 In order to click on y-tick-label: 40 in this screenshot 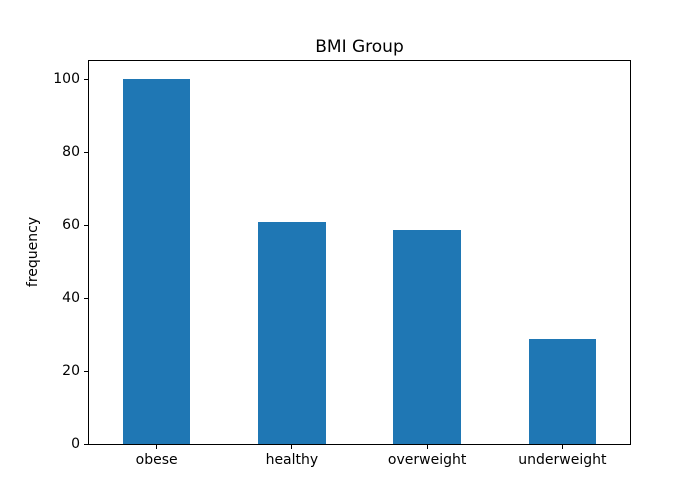, I will do `click(71, 298)`.